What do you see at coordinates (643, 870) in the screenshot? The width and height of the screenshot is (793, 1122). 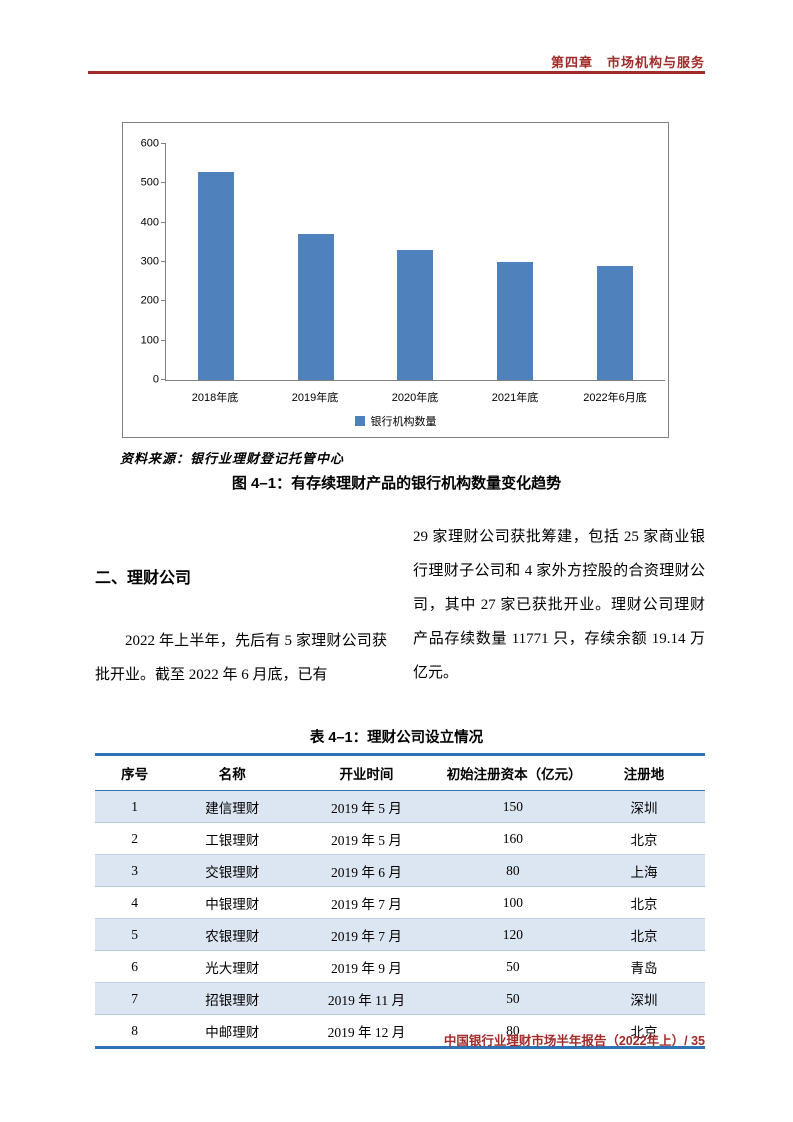 I see `table-cell: 上海` at bounding box center [643, 870].